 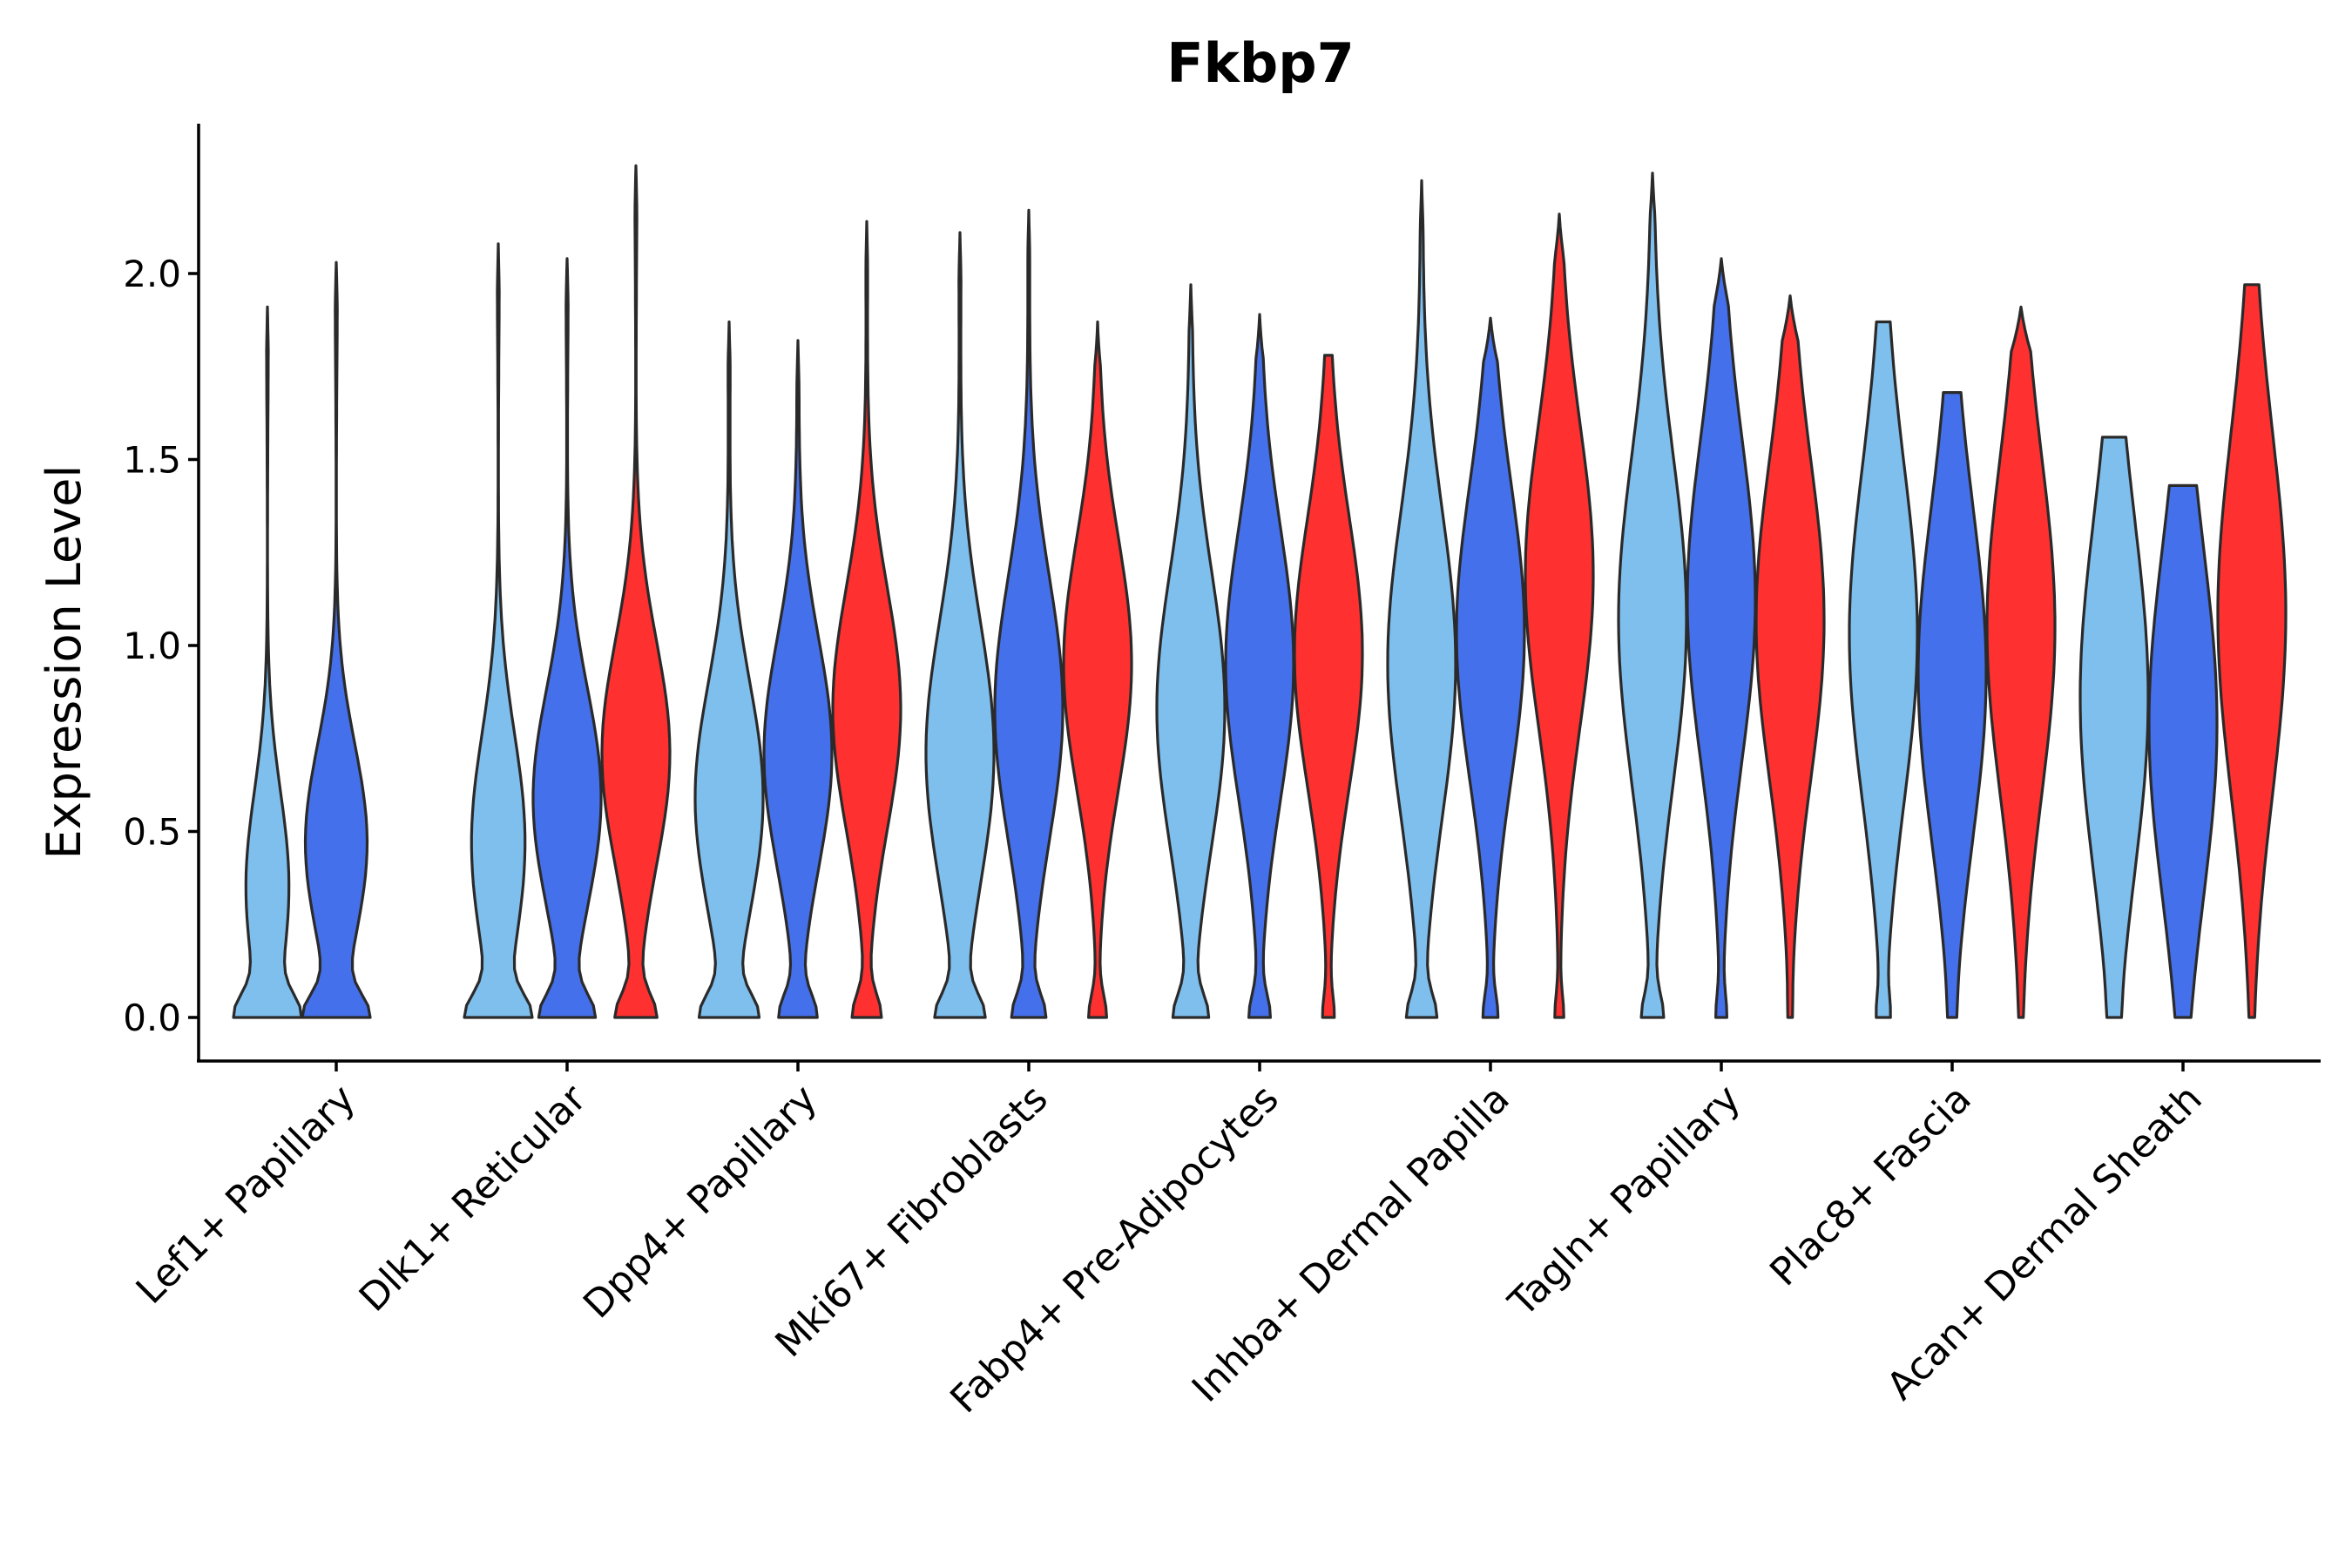 What do you see at coordinates (152, 646) in the screenshot?
I see `y-tick-label: 1.0` at bounding box center [152, 646].